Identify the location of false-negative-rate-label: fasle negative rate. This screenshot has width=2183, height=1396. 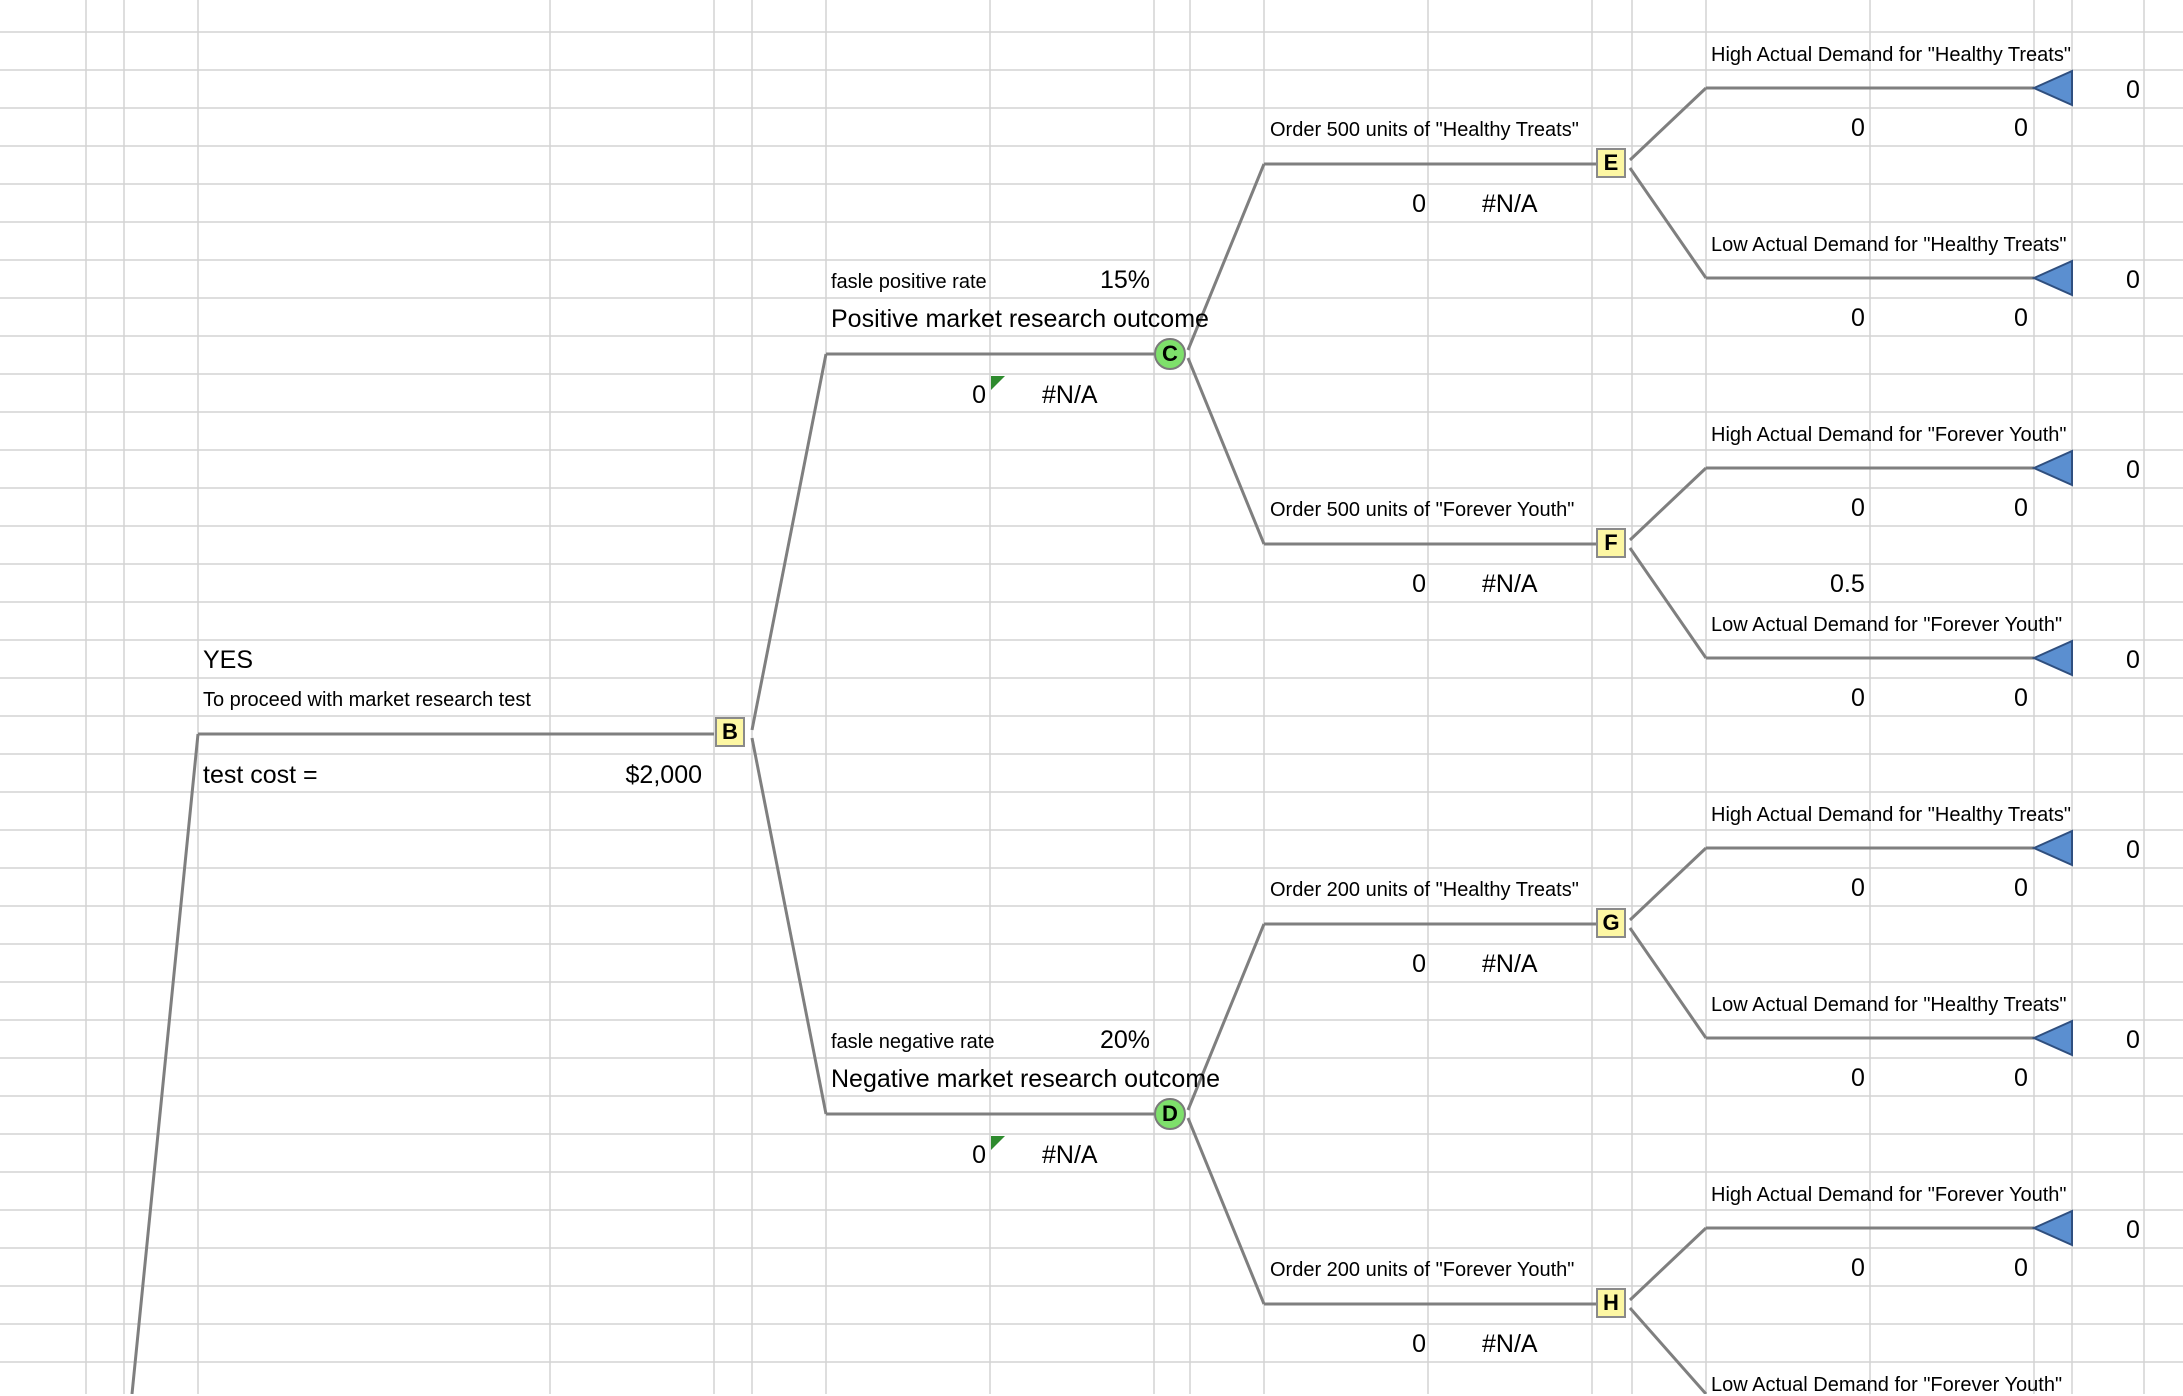
(913, 1042).